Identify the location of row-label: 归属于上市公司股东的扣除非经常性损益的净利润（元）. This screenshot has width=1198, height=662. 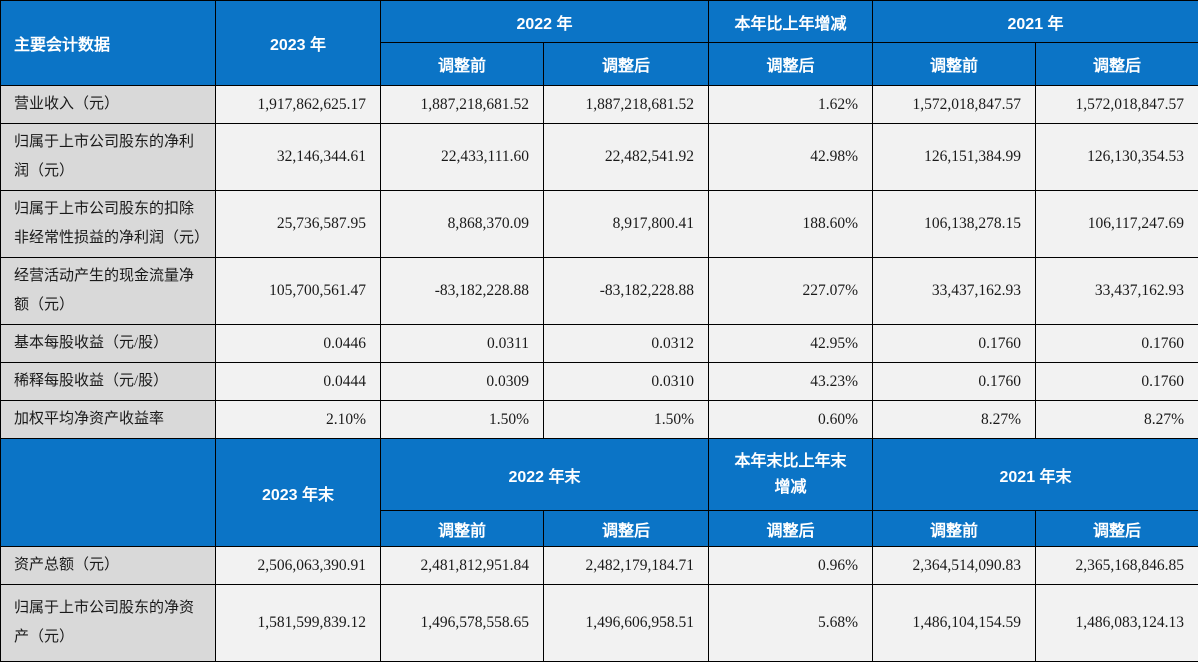
(108, 224).